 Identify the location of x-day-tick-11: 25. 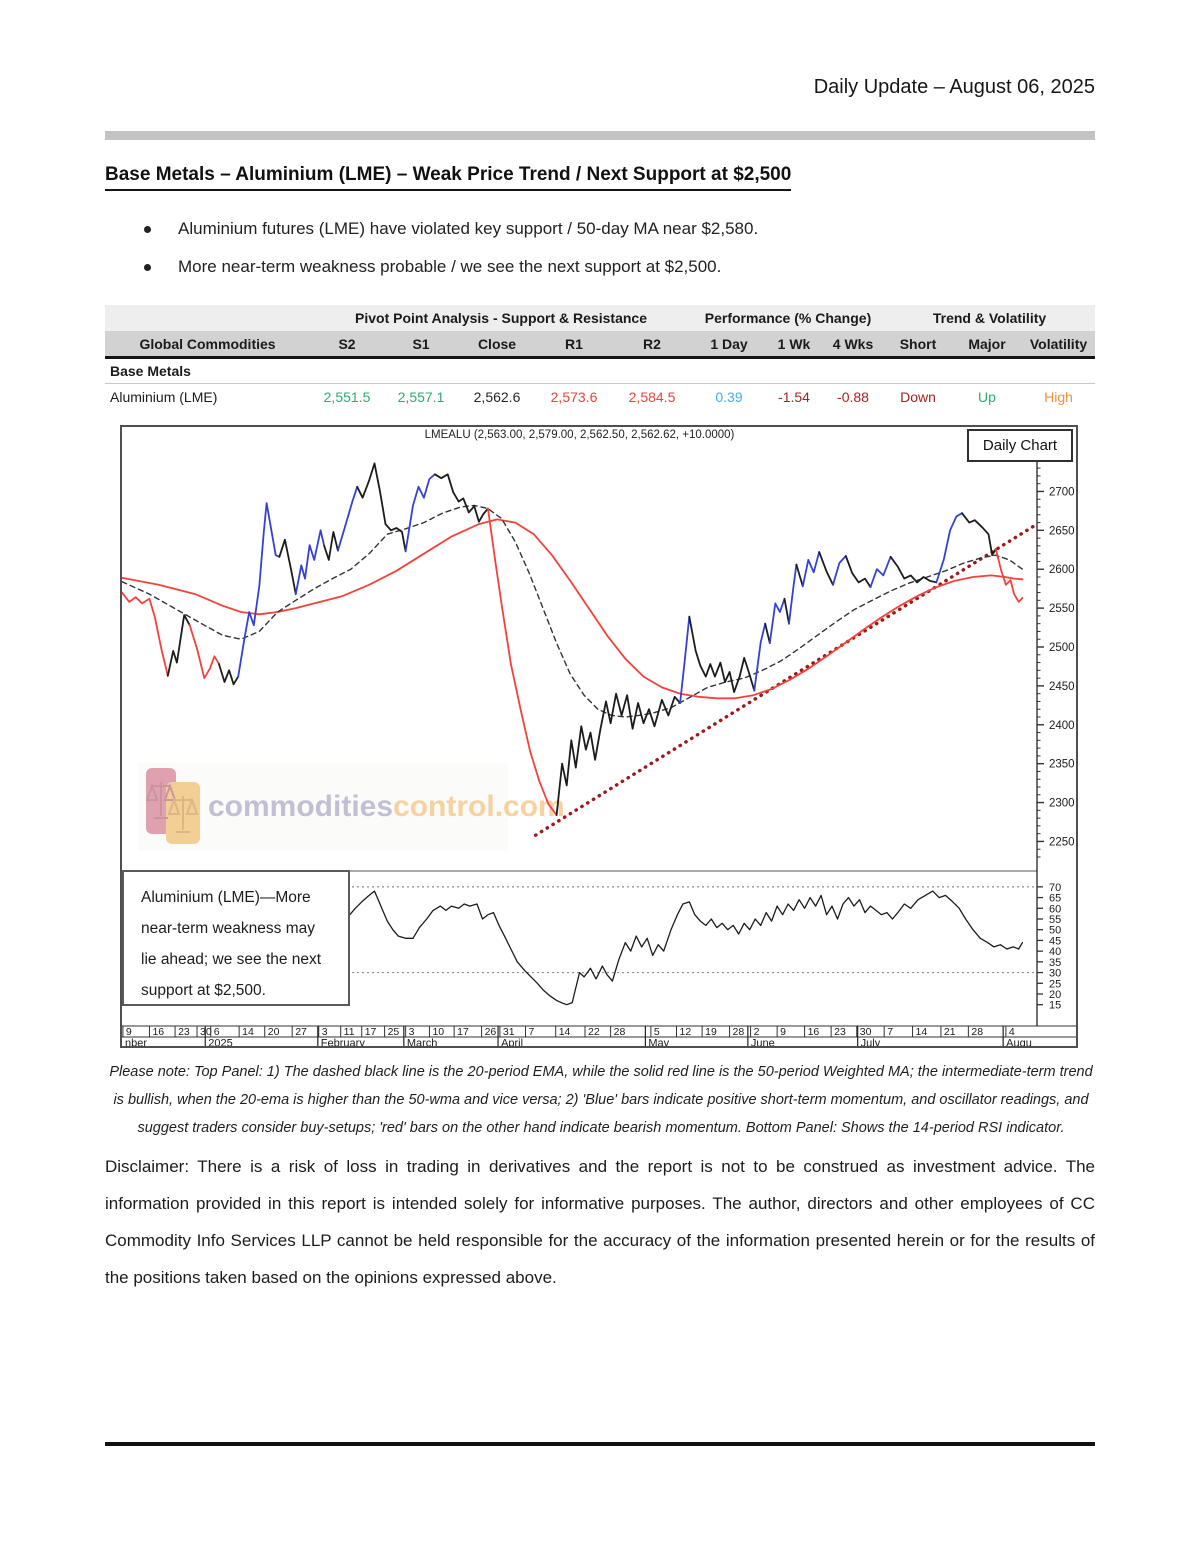
(394, 1032).